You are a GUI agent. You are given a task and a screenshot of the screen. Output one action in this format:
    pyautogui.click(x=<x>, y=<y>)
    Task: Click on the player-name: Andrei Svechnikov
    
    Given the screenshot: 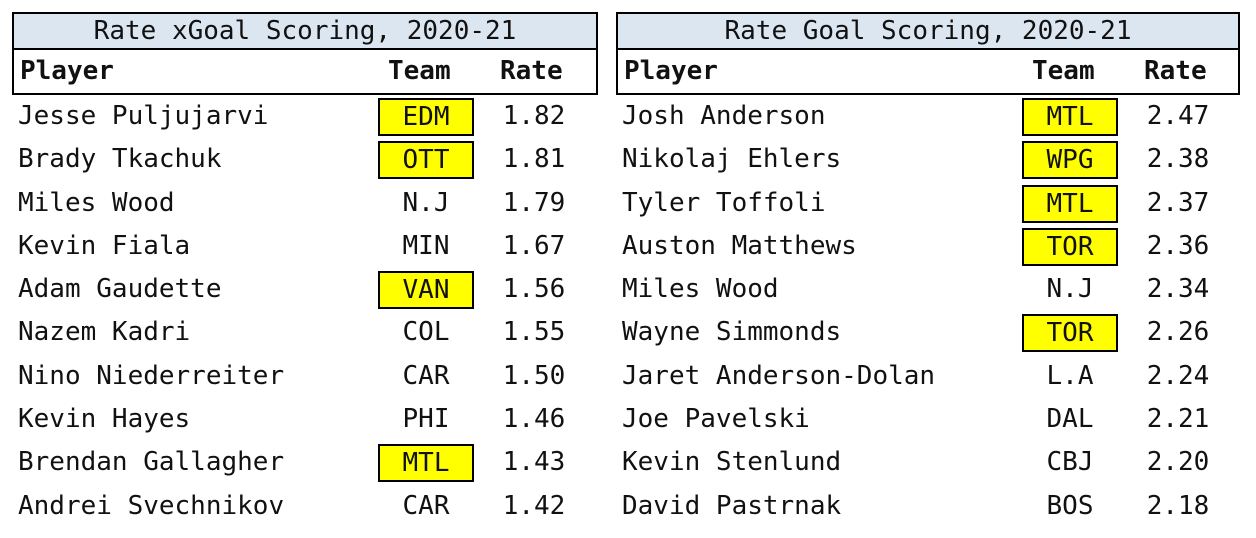 What is the action you would take?
    pyautogui.click(x=151, y=505)
    